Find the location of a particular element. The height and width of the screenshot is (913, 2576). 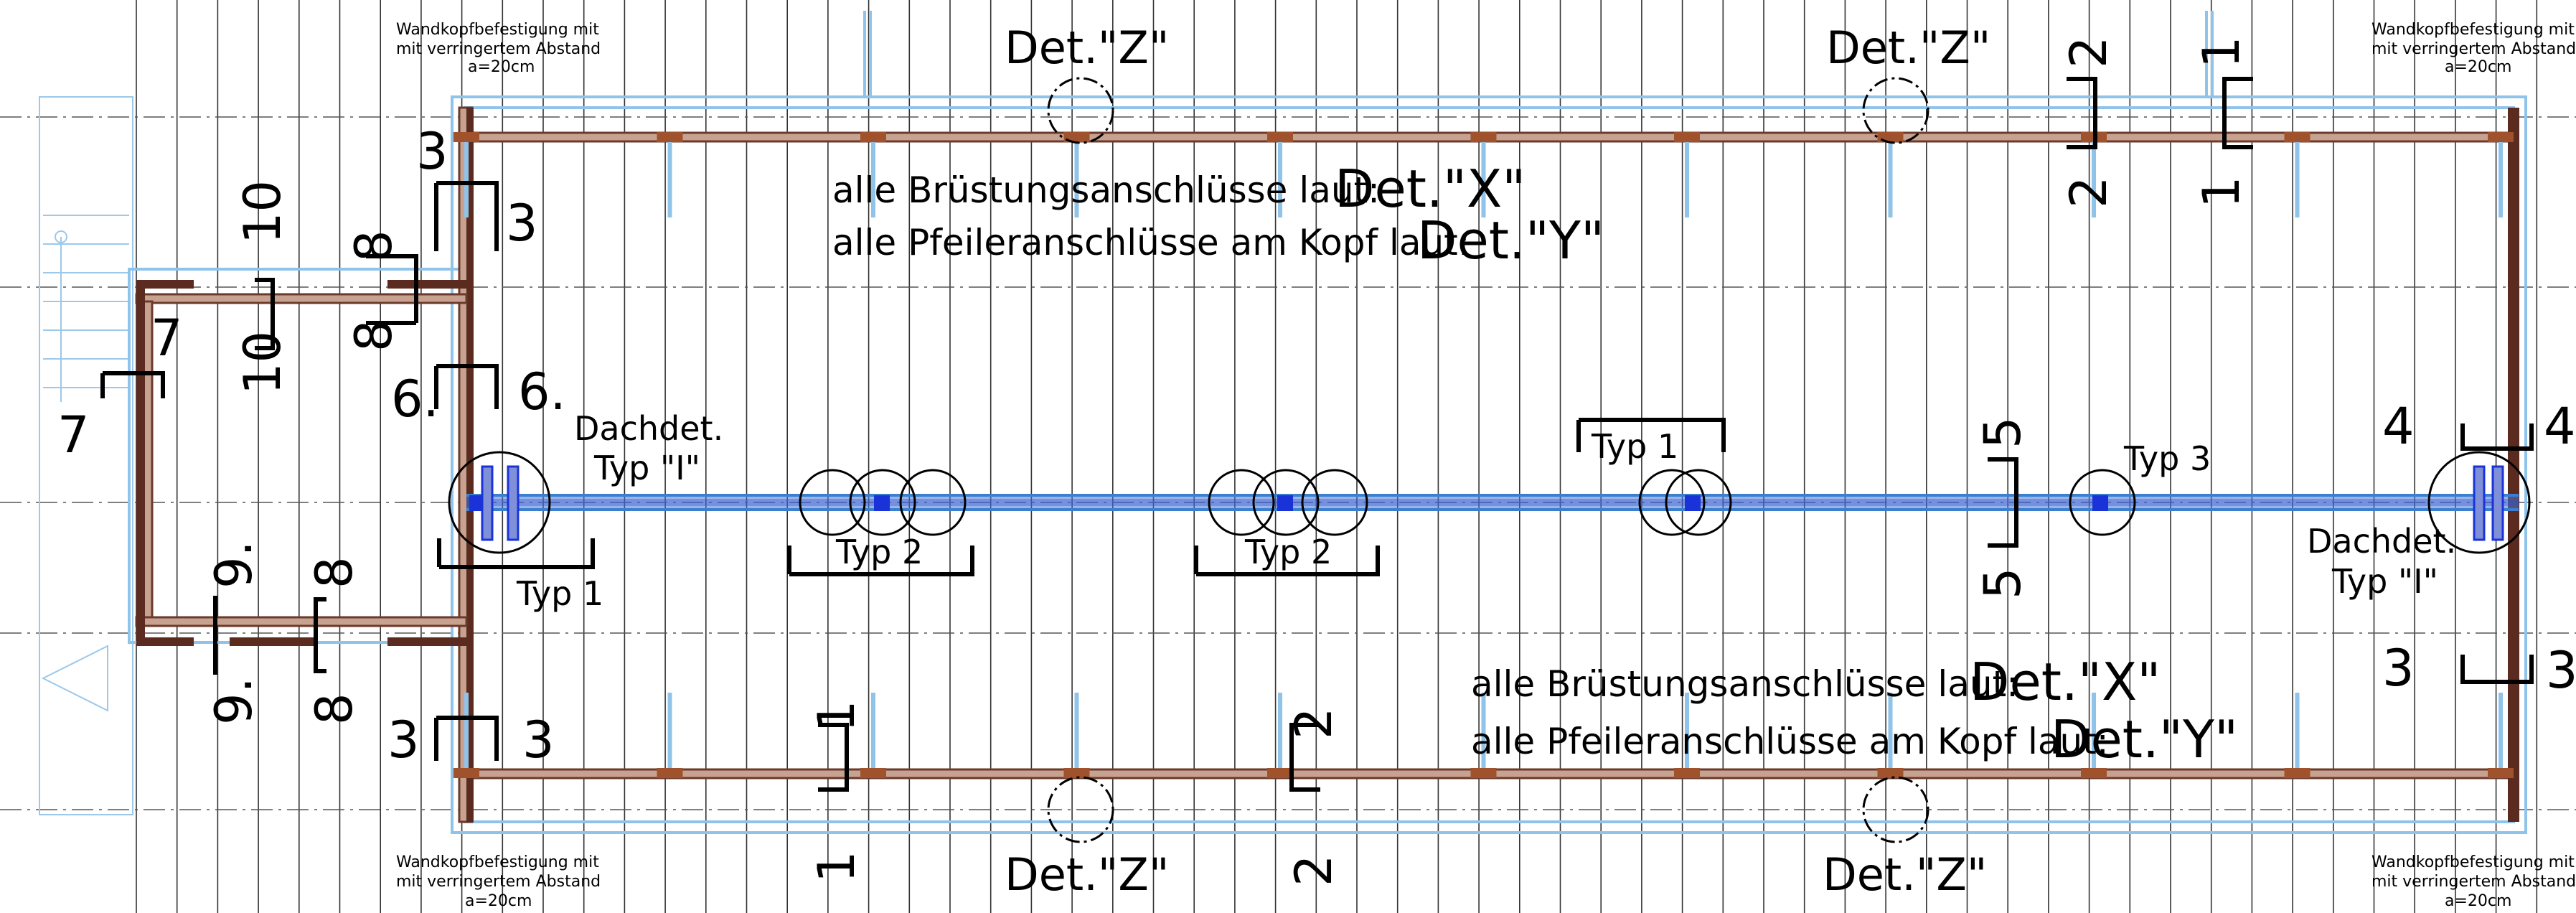

sec-2-c: 2 is located at coordinates (2088, 52).